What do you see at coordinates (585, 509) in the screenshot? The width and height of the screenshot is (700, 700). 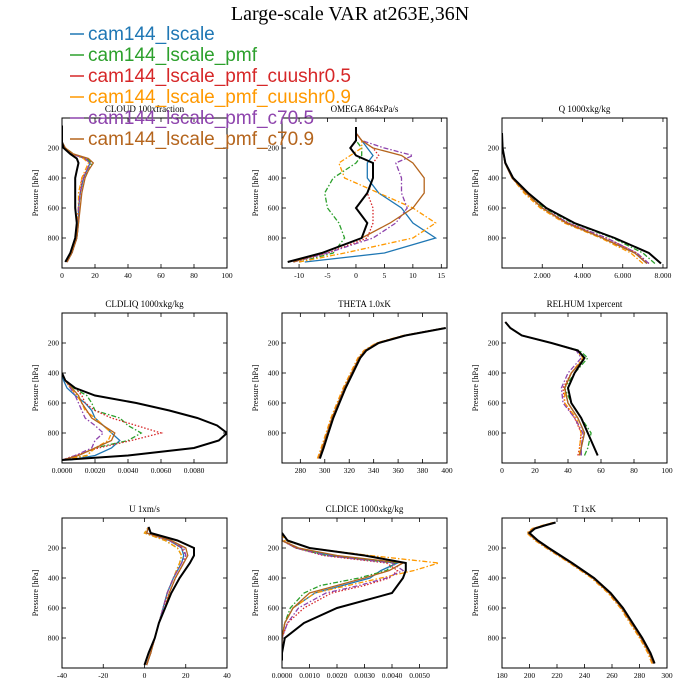 I see `panel-title: T 1xK` at bounding box center [585, 509].